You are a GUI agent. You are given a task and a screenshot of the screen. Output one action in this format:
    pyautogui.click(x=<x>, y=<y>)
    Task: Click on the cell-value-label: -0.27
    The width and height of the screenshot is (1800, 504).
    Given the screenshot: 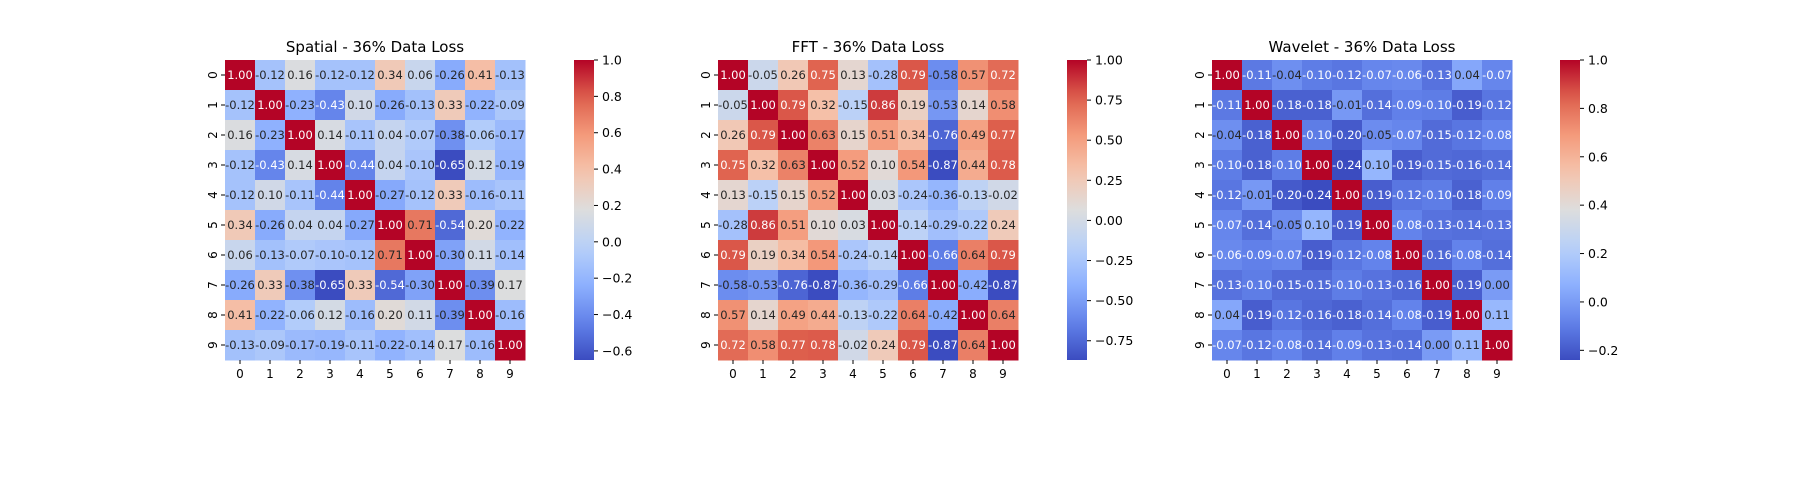 What is the action you would take?
    pyautogui.click(x=360, y=225)
    